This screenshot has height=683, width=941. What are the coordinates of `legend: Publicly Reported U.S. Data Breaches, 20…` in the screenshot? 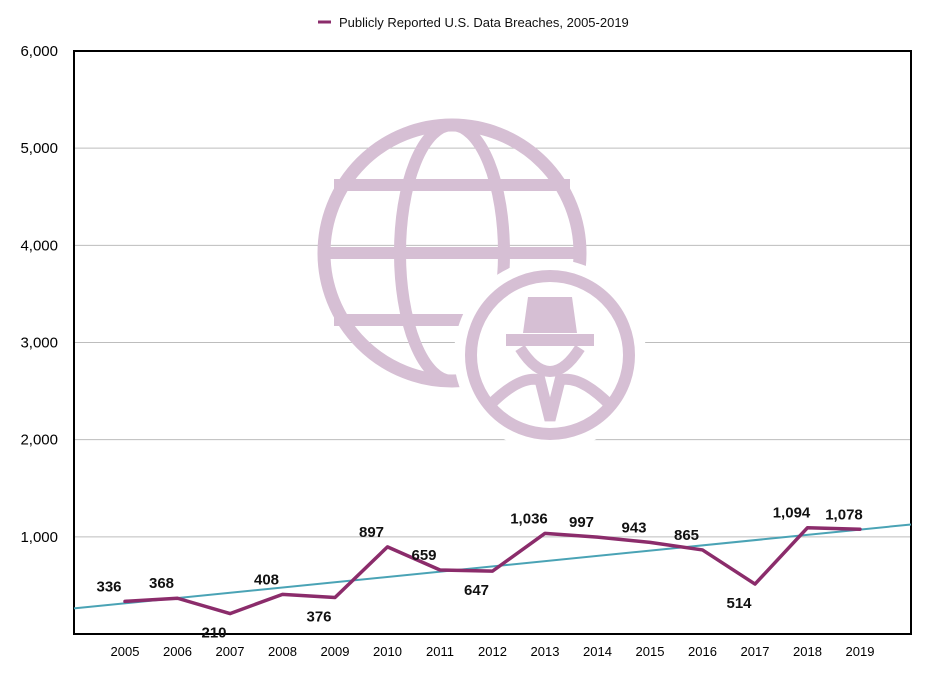 It's located at (473, 22).